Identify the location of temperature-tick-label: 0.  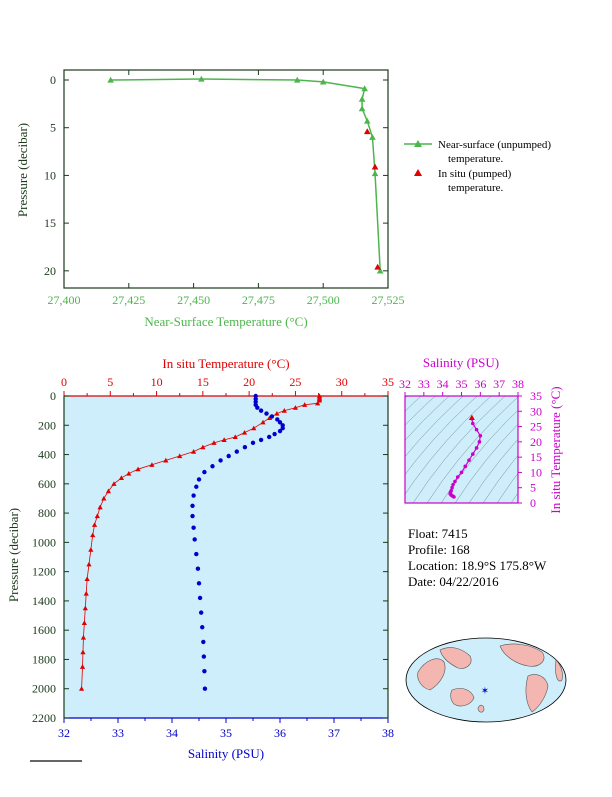
(64, 382).